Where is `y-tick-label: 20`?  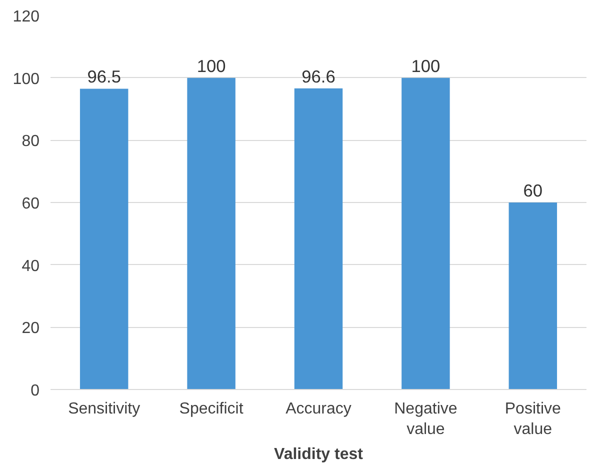 y-tick-label: 20 is located at coordinates (31, 329).